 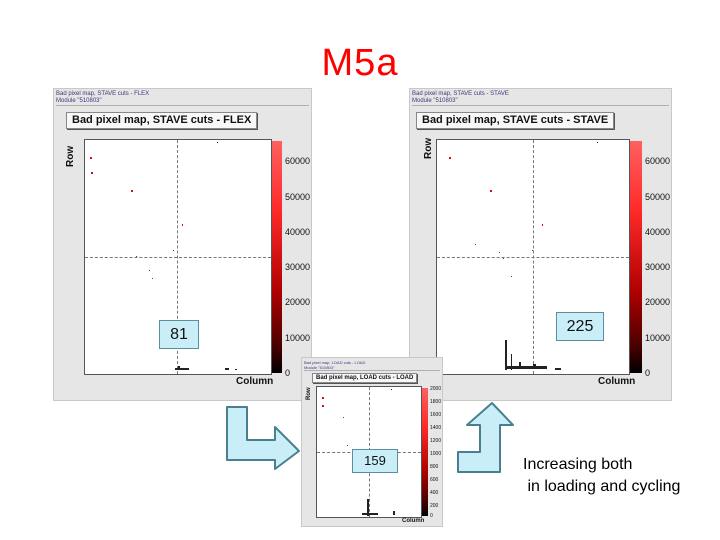 I want to click on plot-title: Bad pixel map, LOAD cuts - LOAD, so click(x=365, y=378).